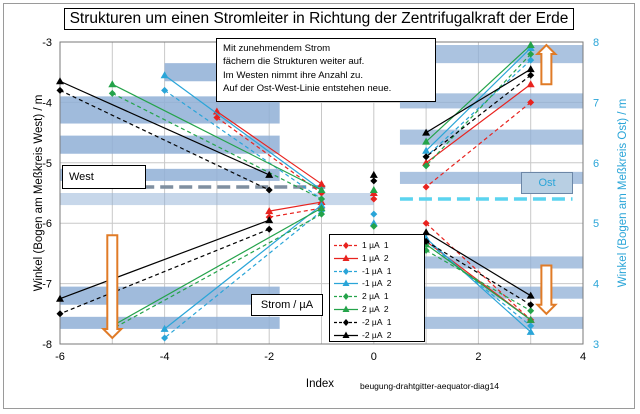  Describe the element at coordinates (547, 183) in the screenshot. I see `ost-label: Ost` at that location.